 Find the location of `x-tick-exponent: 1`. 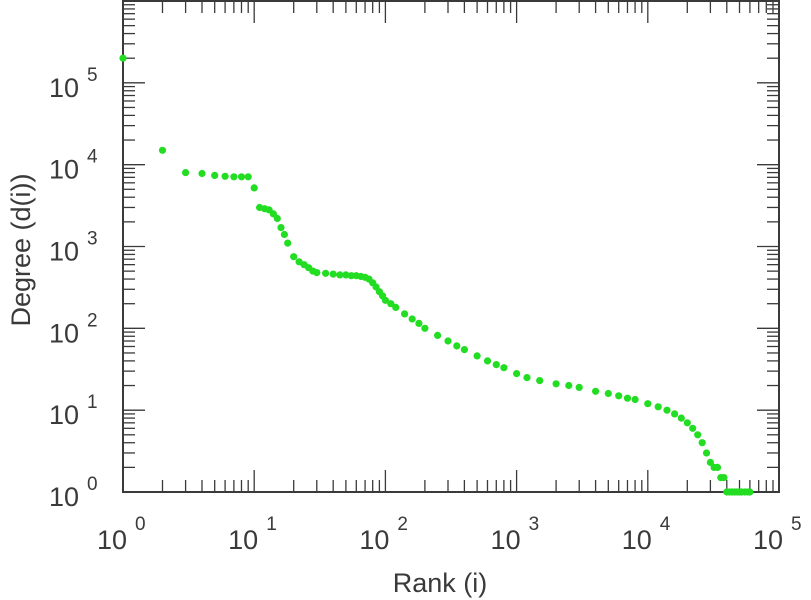

x-tick-exponent: 1 is located at coordinates (271, 524).